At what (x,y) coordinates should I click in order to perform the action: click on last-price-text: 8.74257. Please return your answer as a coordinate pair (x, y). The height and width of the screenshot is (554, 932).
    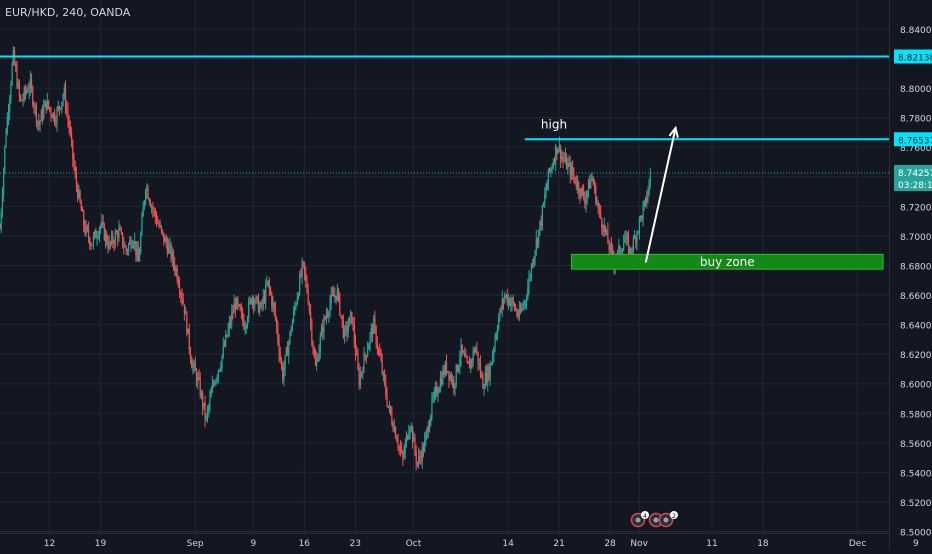
    Looking at the image, I should click on (915, 174).